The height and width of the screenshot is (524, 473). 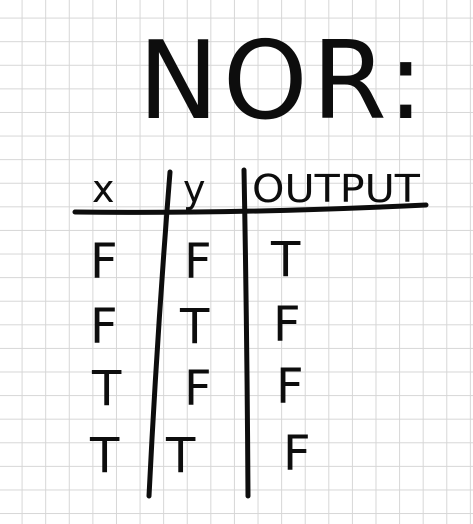 What do you see at coordinates (194, 189) in the screenshot?
I see `column-header-y: y` at bounding box center [194, 189].